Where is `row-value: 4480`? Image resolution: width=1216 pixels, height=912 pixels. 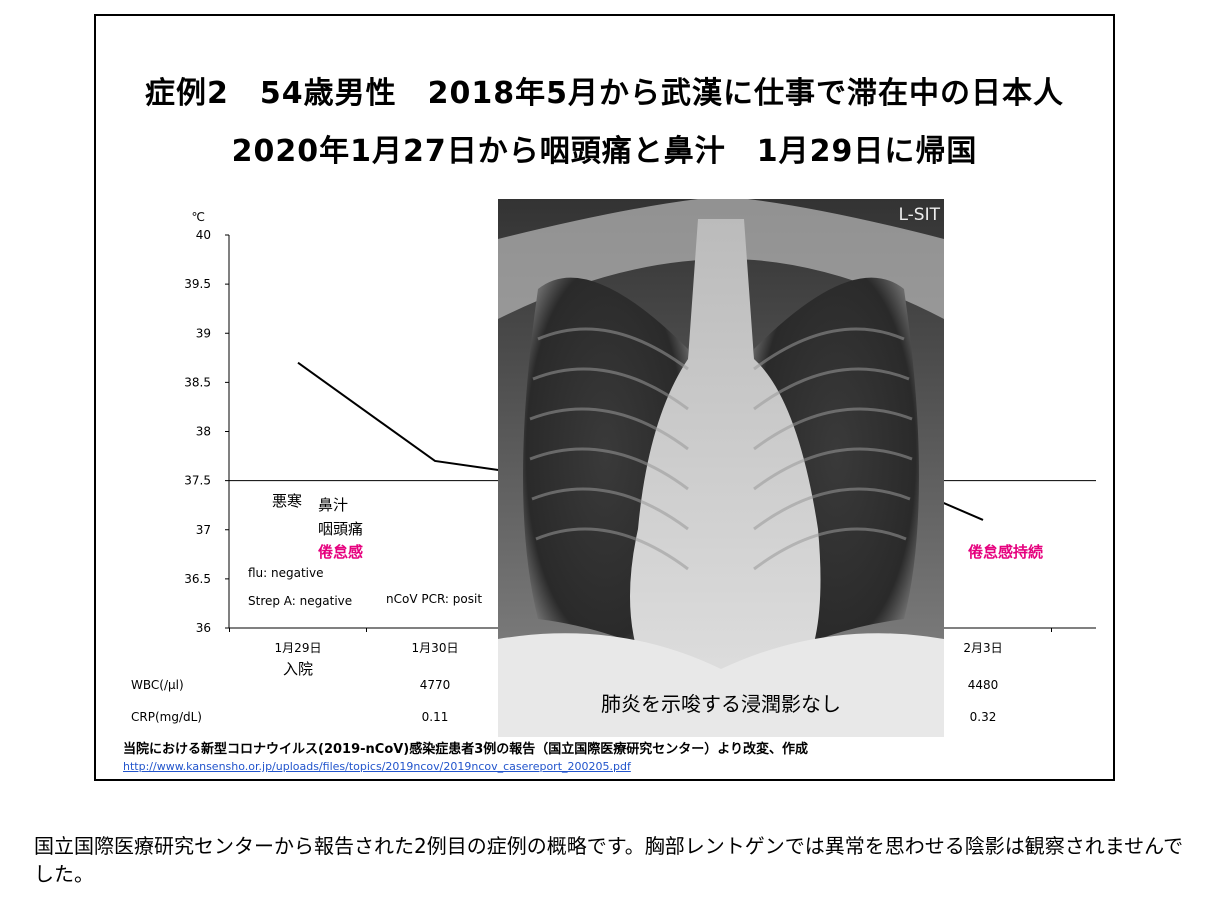
row-value: 4480 is located at coordinates (983, 685).